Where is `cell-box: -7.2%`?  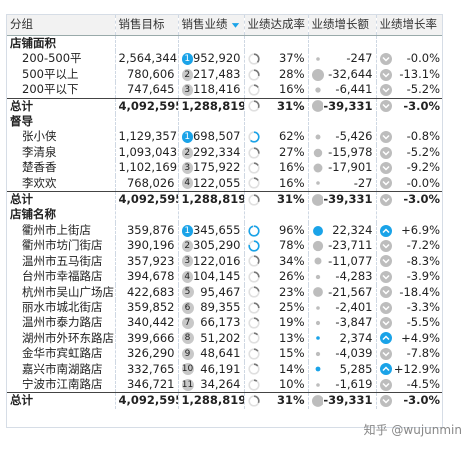 cell-box: -7.2% is located at coordinates (409, 245).